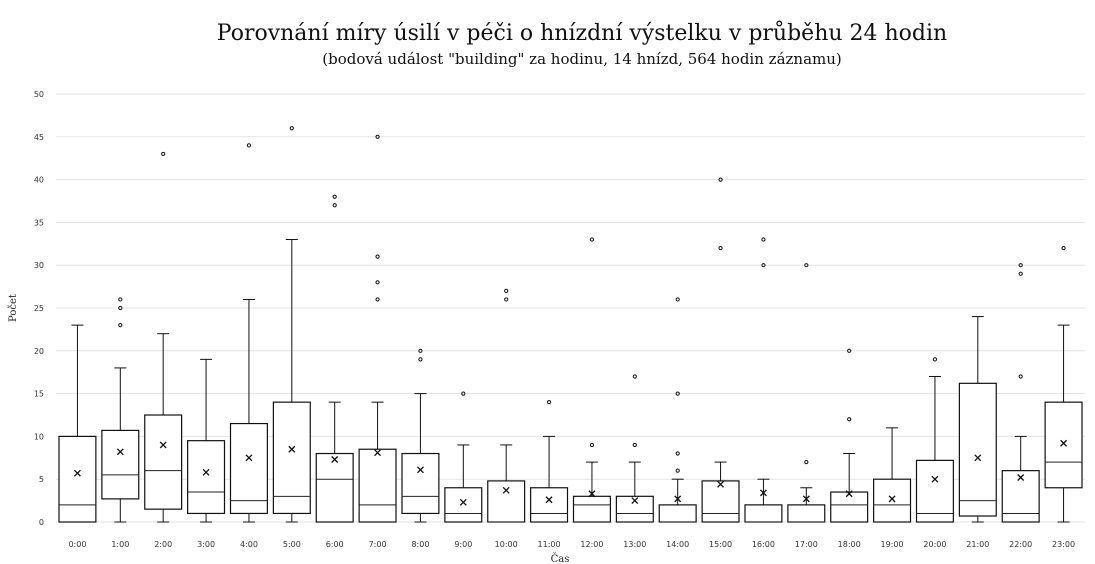 This screenshot has height=564, width=1095. Describe the element at coordinates (806, 544) in the screenshot. I see `x-tick-label: 17:00` at that location.